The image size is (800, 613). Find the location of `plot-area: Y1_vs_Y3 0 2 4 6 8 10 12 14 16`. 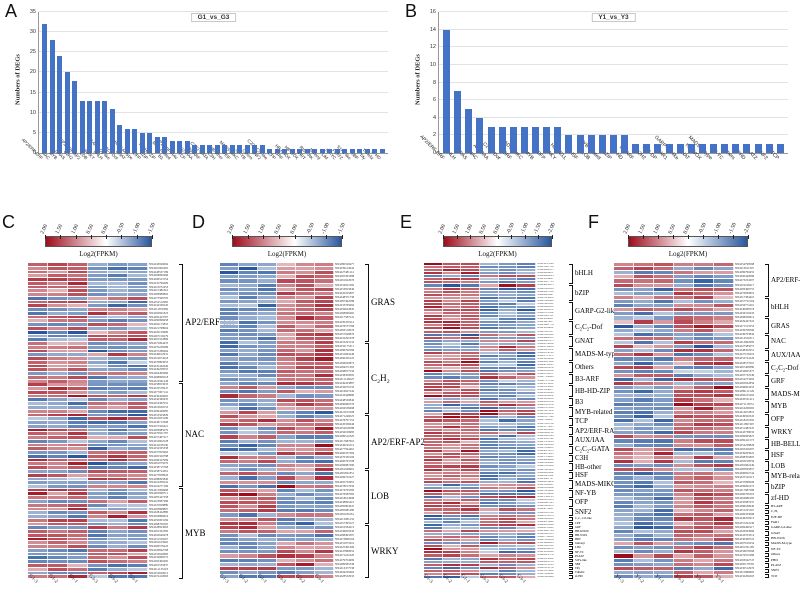

plot-area: Y1_vs_Y3 0 2 4 6 8 10 12 14 16 is located at coordinates (609, 82).